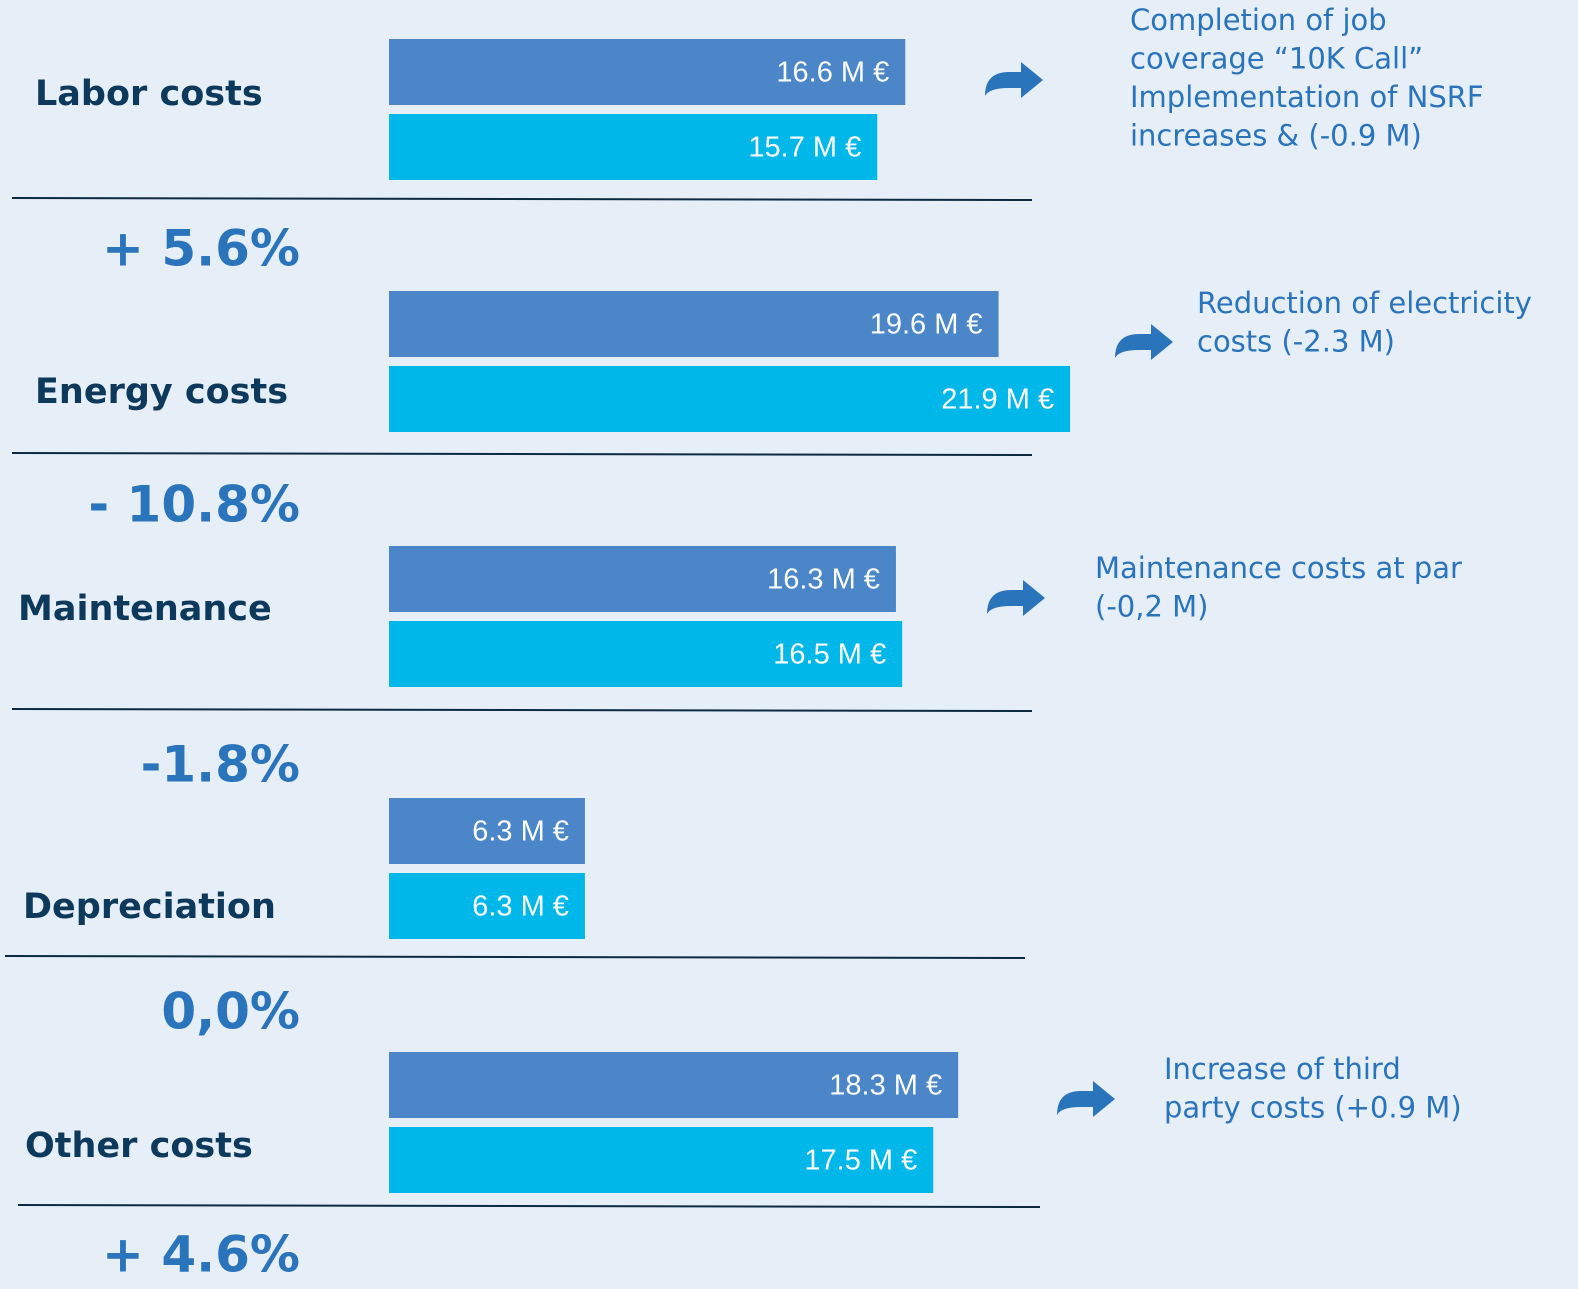 Image resolution: width=1578 pixels, height=1289 pixels. Describe the element at coordinates (926, 325) in the screenshot. I see `value-label: 19.6 M €` at that location.